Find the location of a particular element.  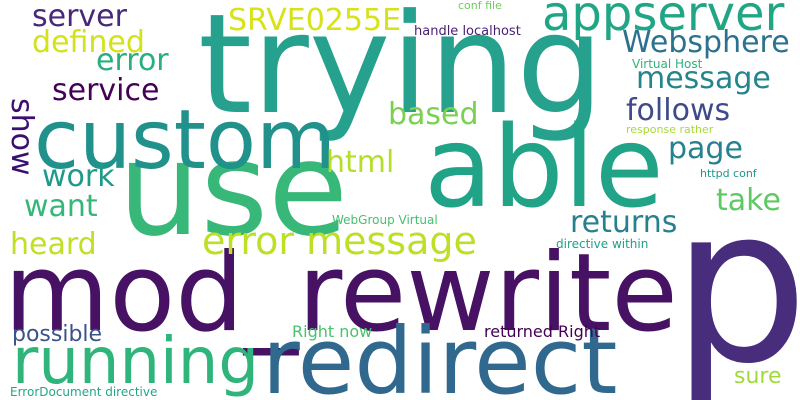

word-websphere: Websphere is located at coordinates (706, 42).